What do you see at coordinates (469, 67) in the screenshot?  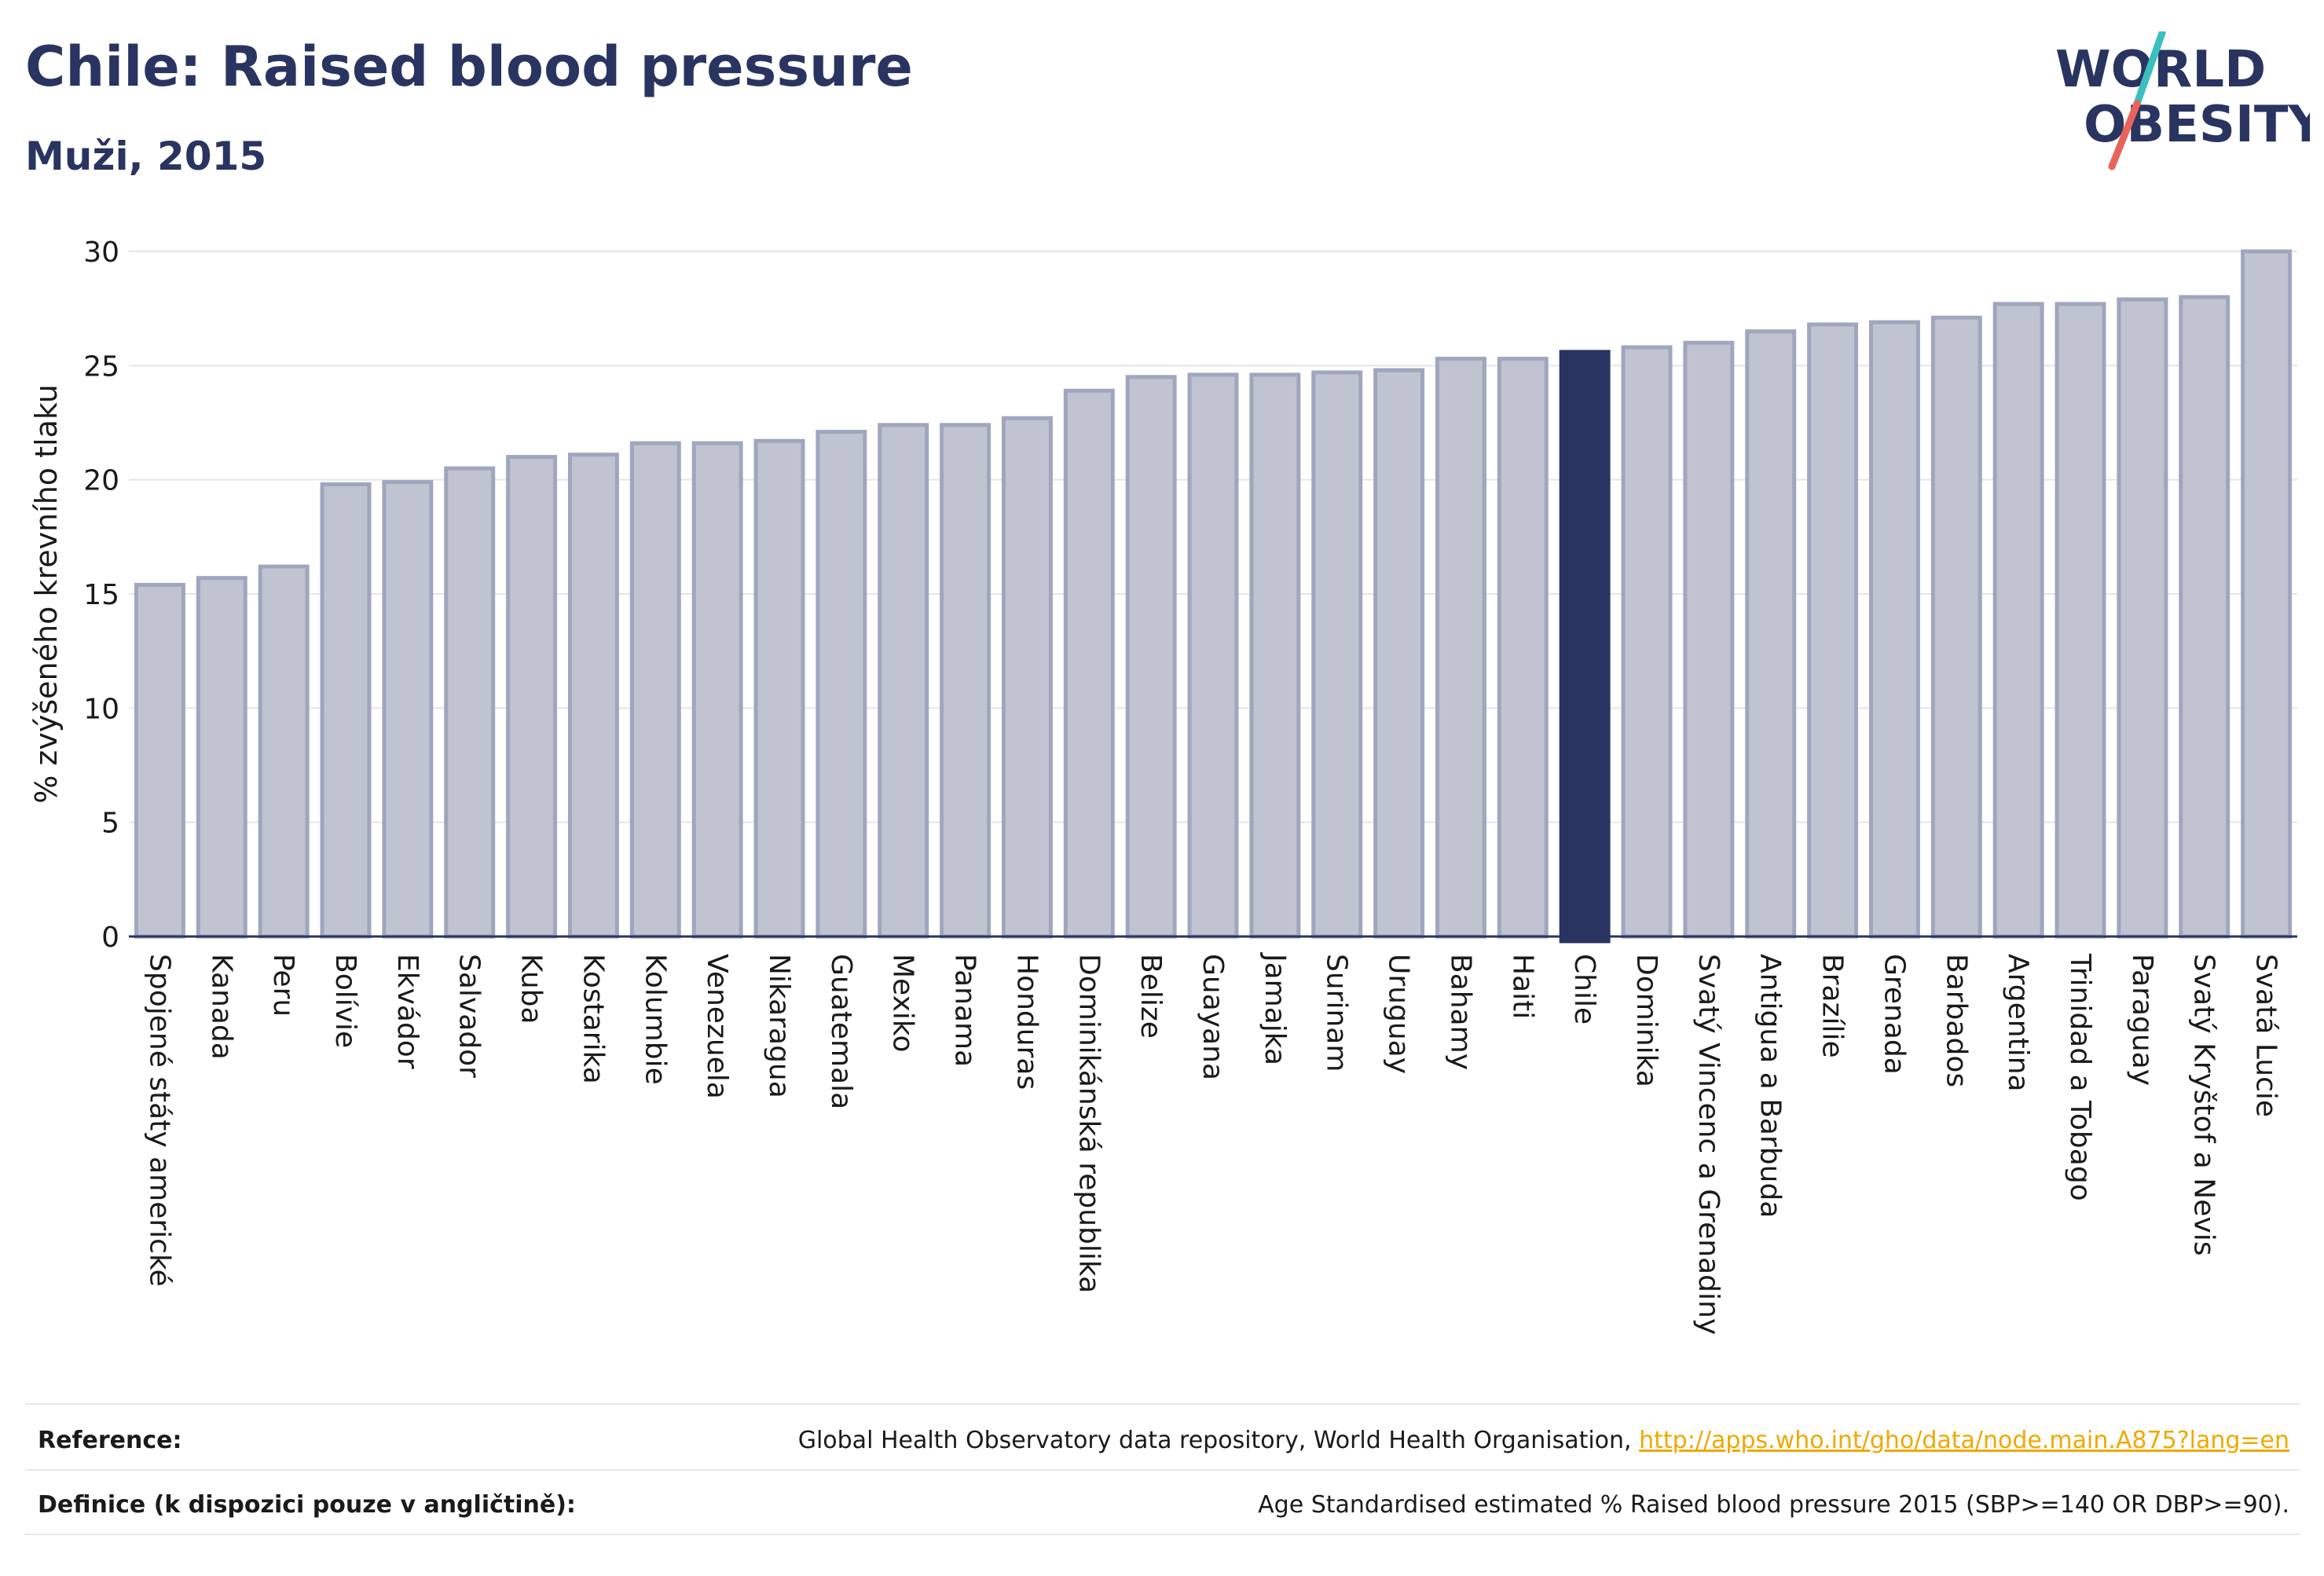 I see `chart-title: Chile: Raised blood pressure` at bounding box center [469, 67].